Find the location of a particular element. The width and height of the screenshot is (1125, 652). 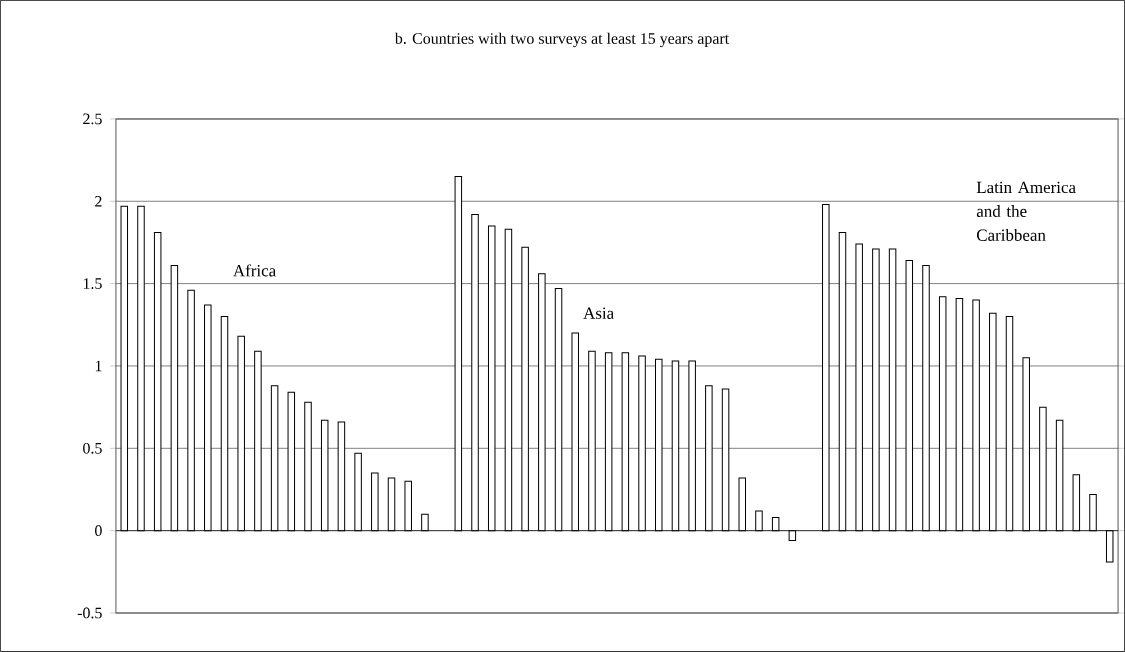

y-tick-label: -0.5 is located at coordinates (89, 613).